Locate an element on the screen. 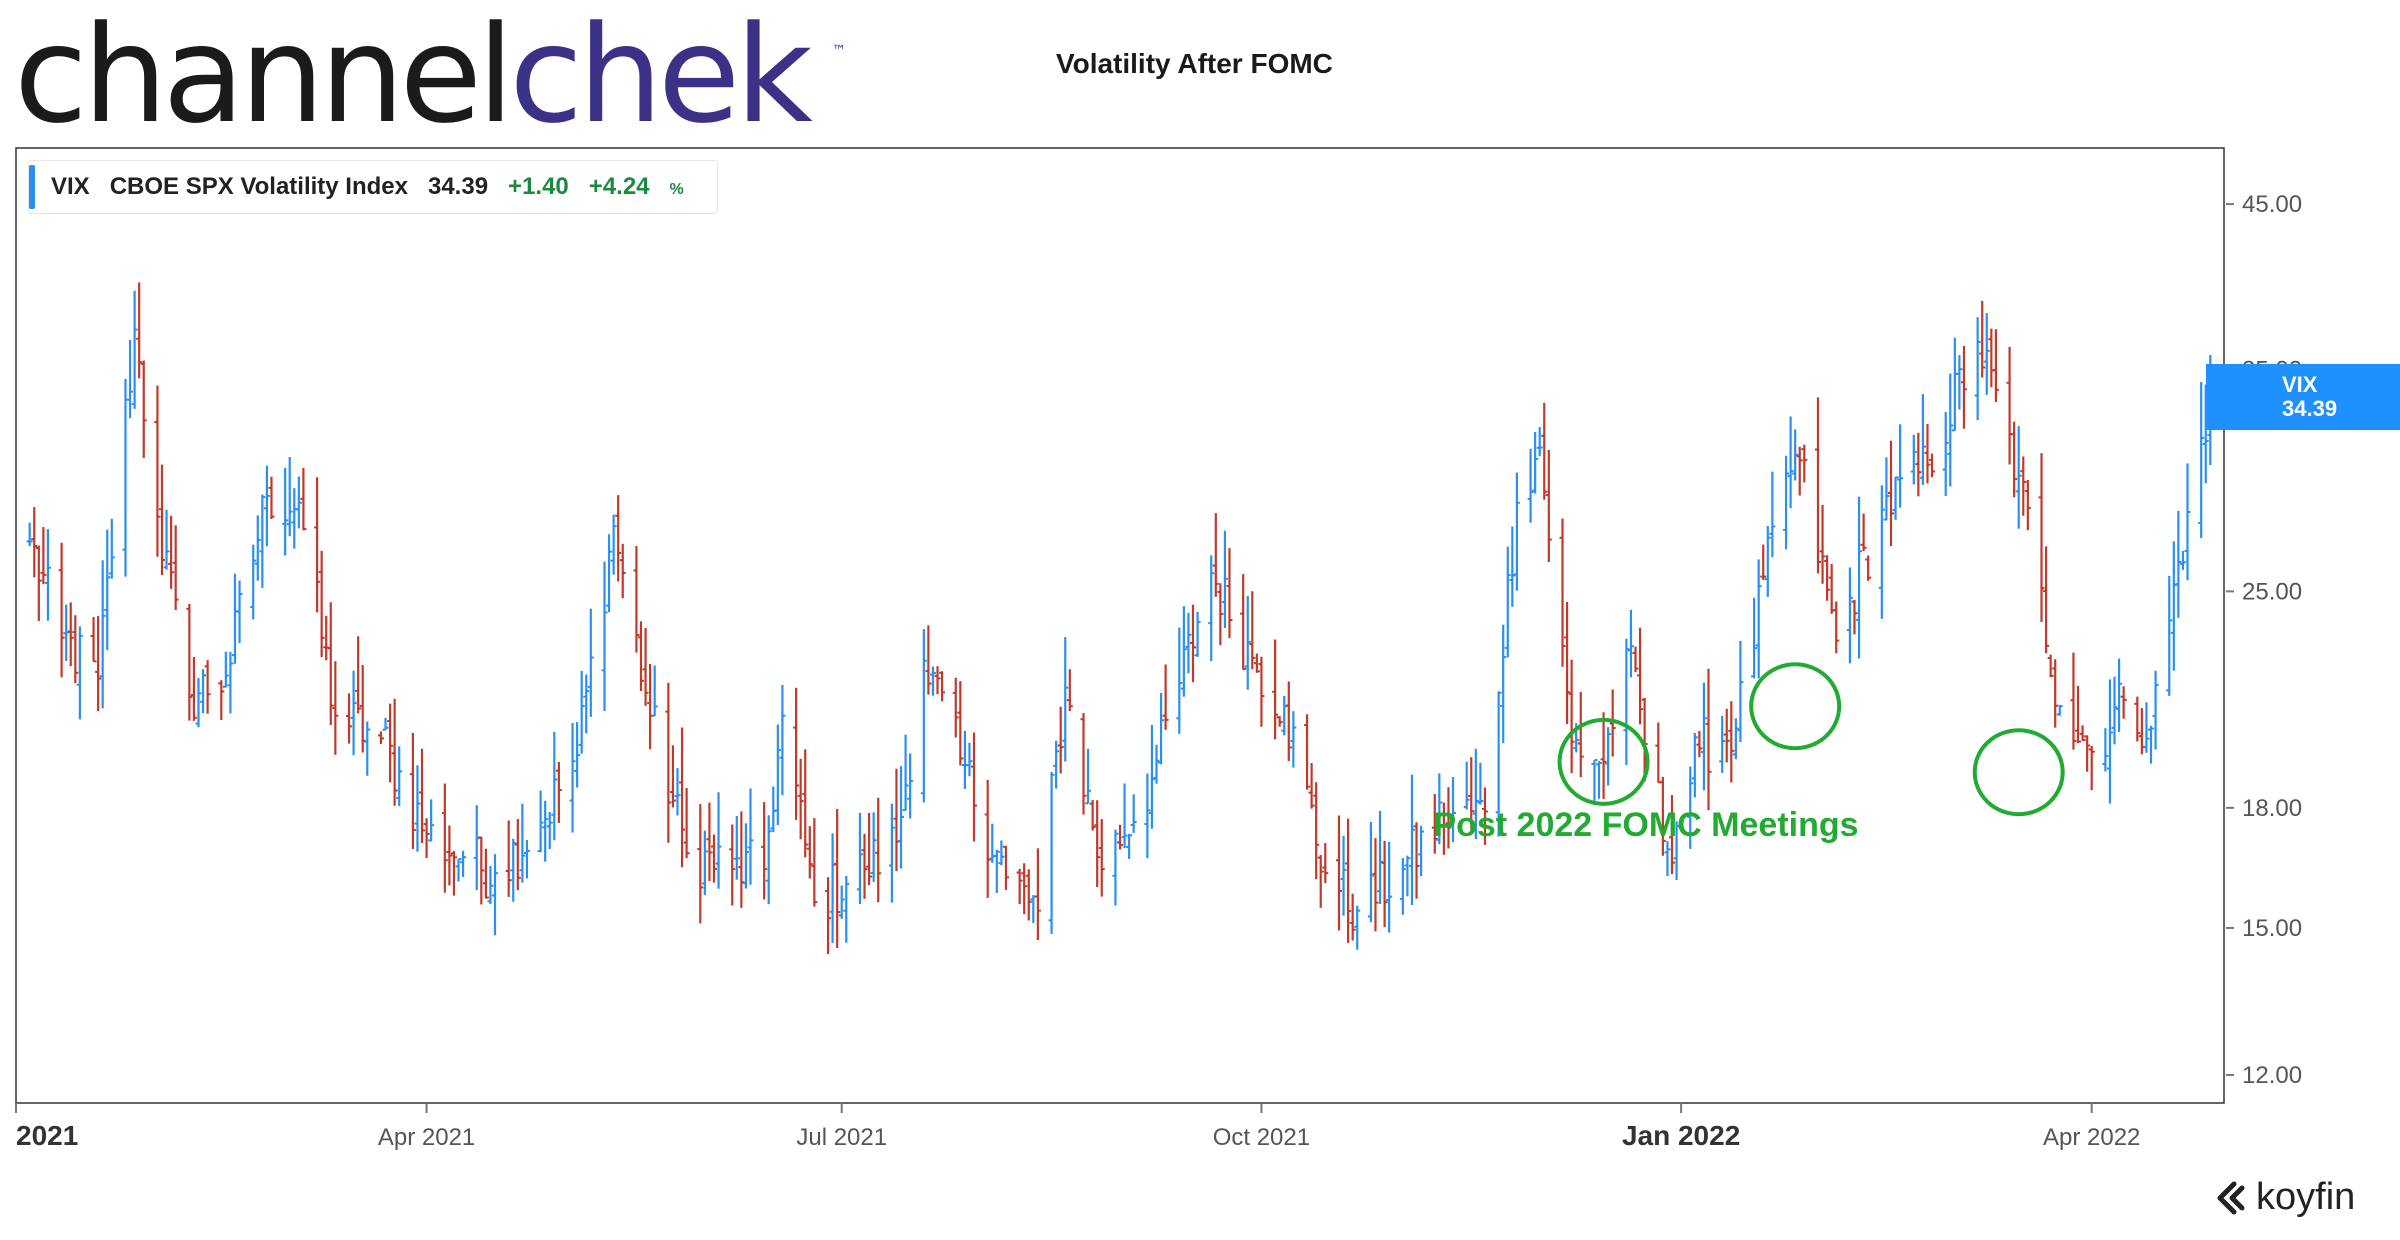 This screenshot has height=1240, width=2400. legend-price: 34.39 is located at coordinates (458, 186).